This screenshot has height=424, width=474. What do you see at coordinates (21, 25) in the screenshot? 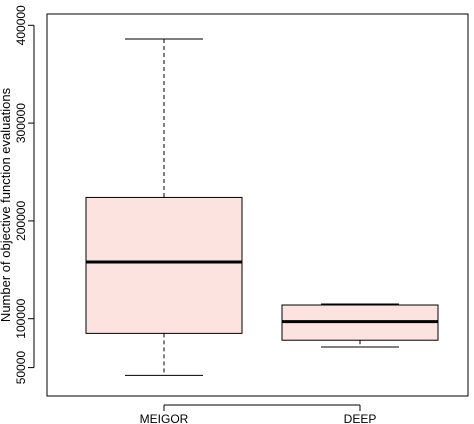
I see `y-tick-label: 400000` at bounding box center [21, 25].